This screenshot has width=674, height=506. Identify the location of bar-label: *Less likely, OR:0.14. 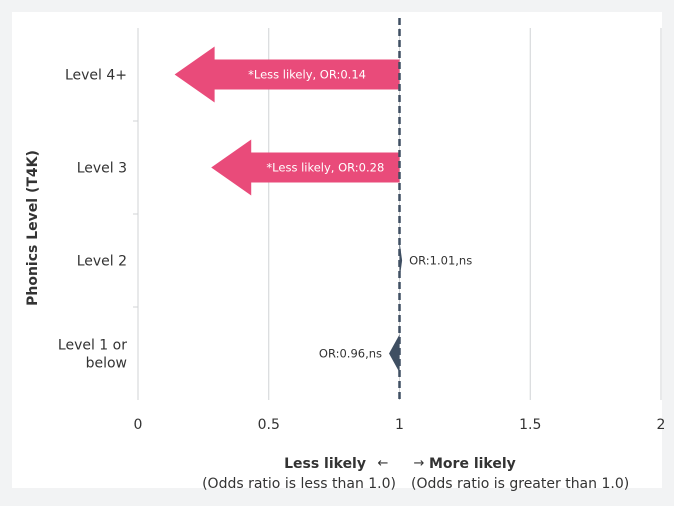
(307, 75).